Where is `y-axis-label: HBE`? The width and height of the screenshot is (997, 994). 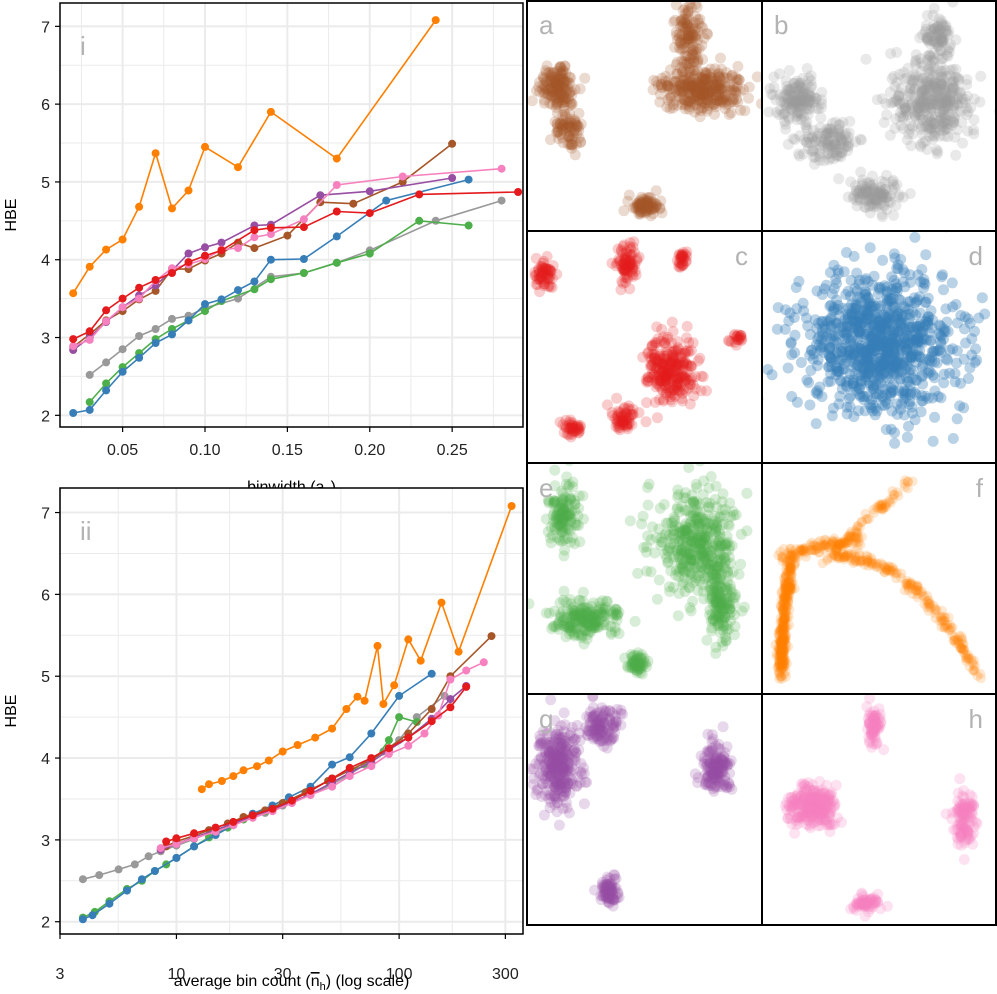 y-axis-label: HBE is located at coordinates (11, 215).